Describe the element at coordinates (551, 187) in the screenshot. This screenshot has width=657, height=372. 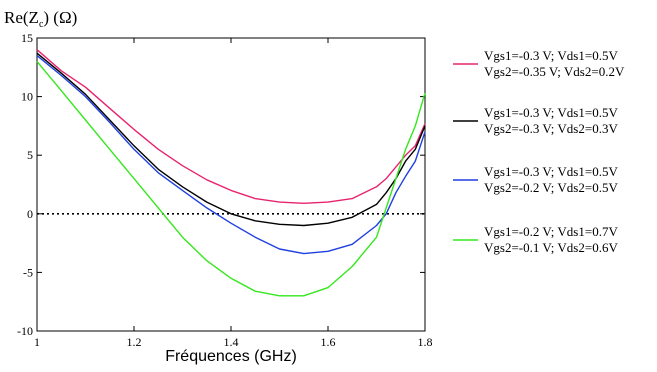
I see `legend-label-line2: Vgs2=-0.2 V; Vds2=0.5V` at that location.